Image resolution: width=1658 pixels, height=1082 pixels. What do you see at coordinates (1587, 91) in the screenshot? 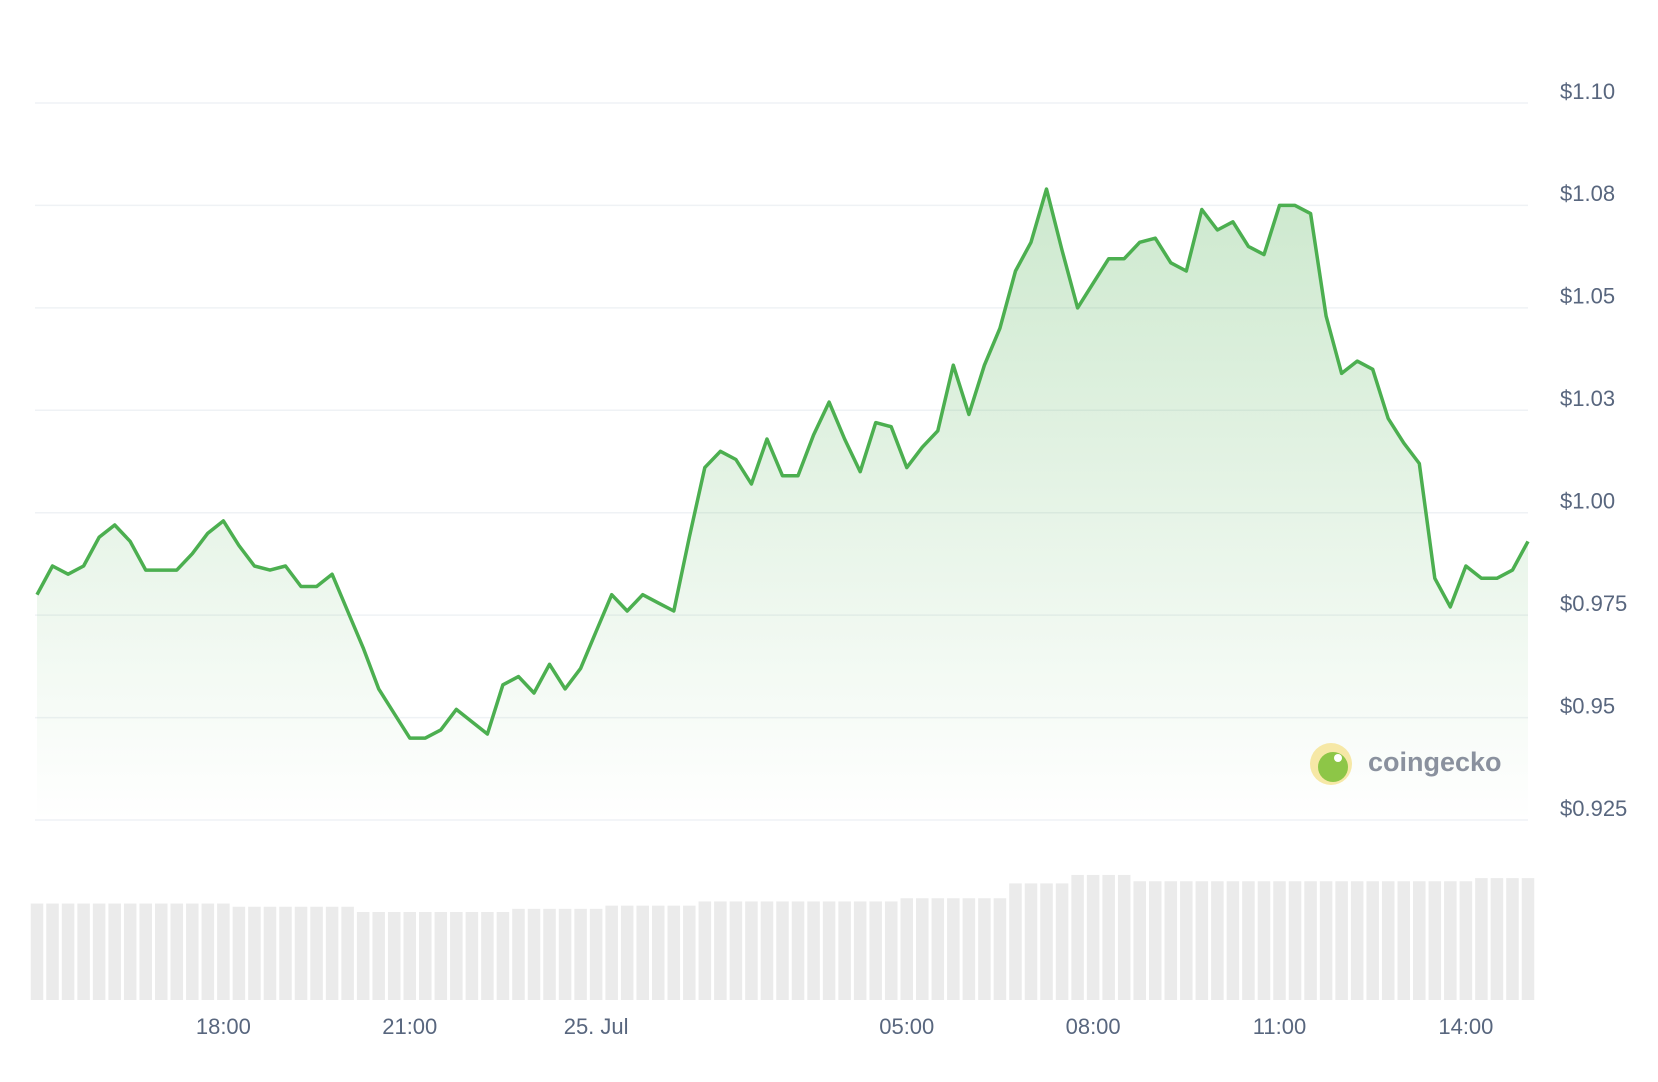
I see `y-tick-label: $1.10` at bounding box center [1587, 91].